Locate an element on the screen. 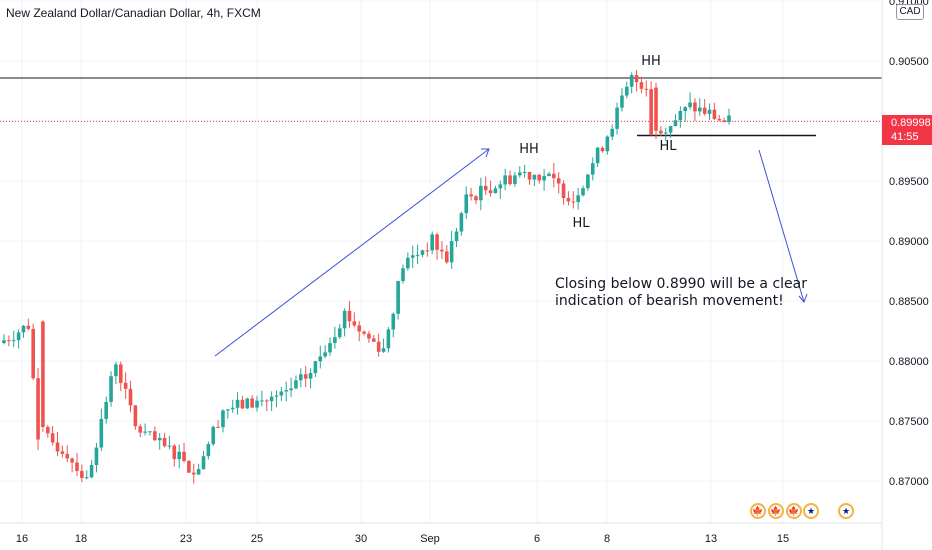 This screenshot has height=550, width=932. downtrend-arrow-line is located at coordinates (781, 226).